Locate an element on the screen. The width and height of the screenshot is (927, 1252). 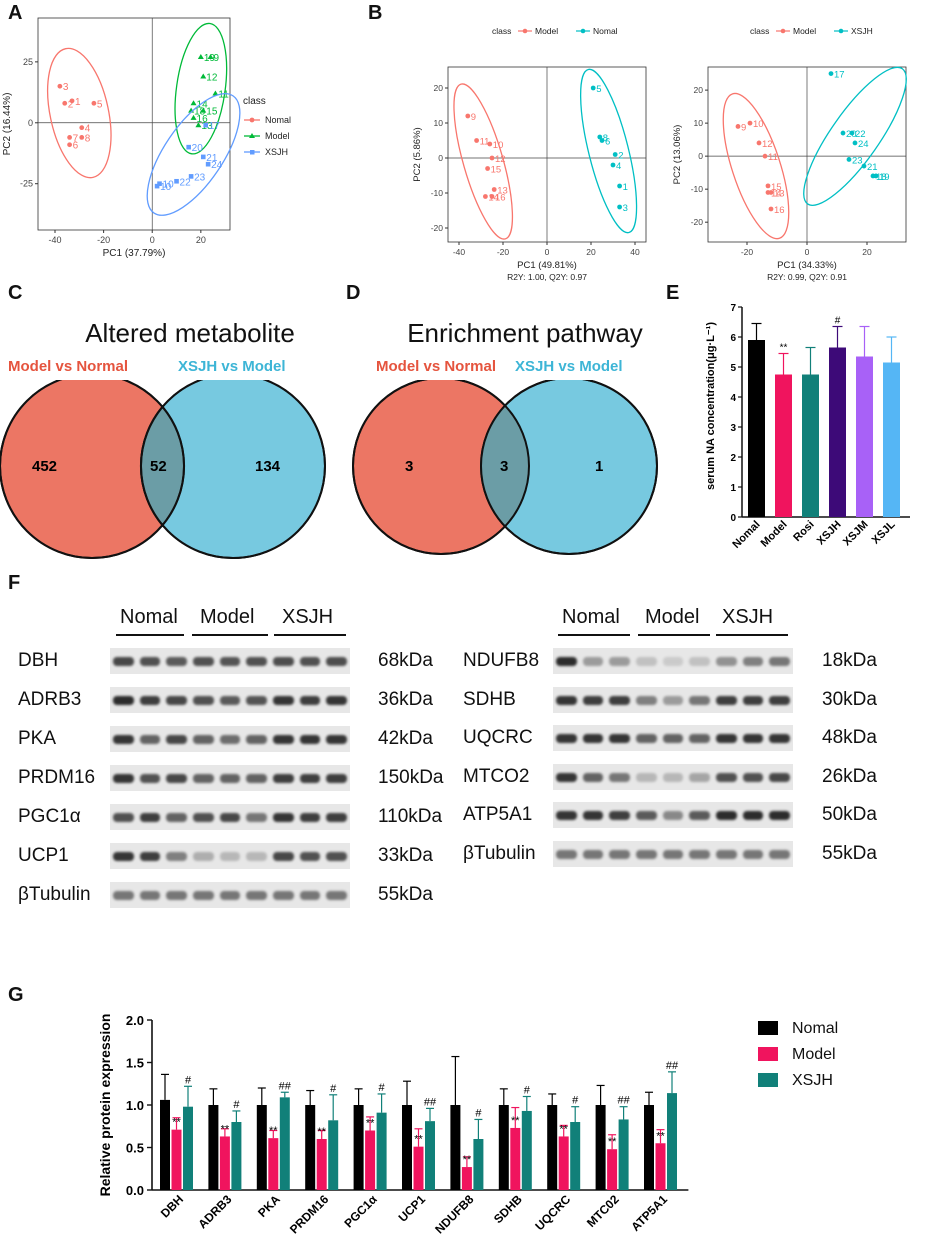
point-label: 18 is located at coordinates (881, 177).